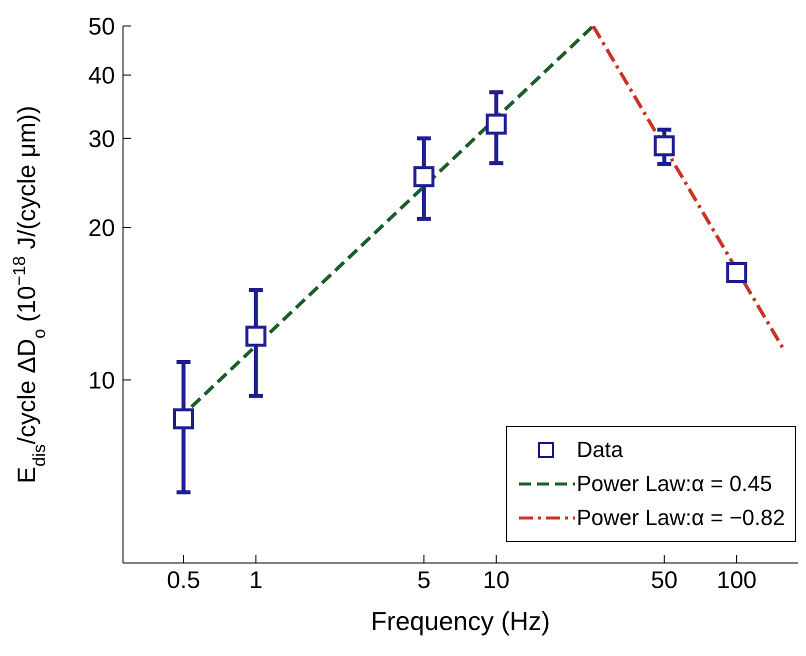 This screenshot has width=806, height=656. I want to click on x-tick-label: 5, so click(424, 580).